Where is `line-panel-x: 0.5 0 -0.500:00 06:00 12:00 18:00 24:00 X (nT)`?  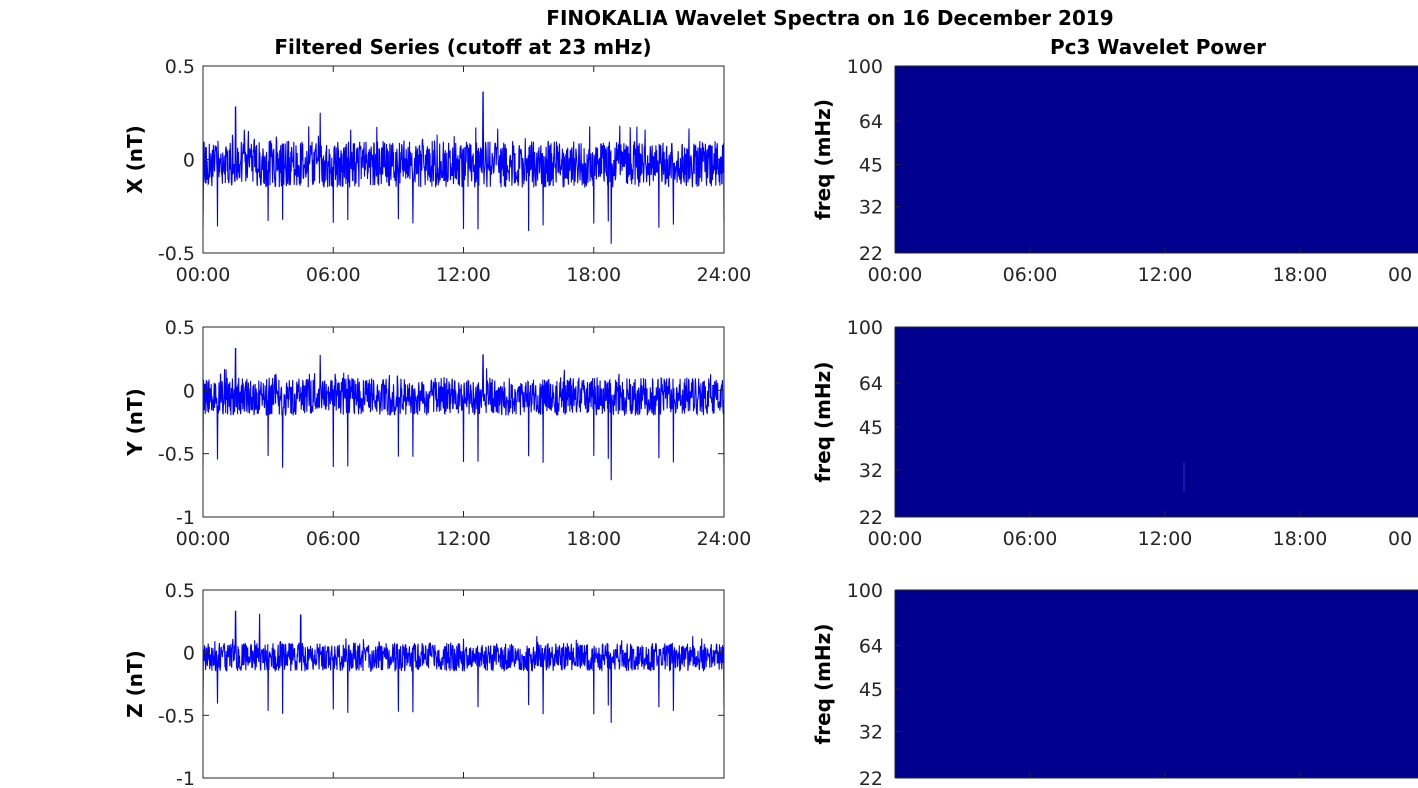
line-panel-x: 0.5 0 -0.500:00 06:00 12:00 18:00 24:00 X (nT) is located at coordinates (437, 171).